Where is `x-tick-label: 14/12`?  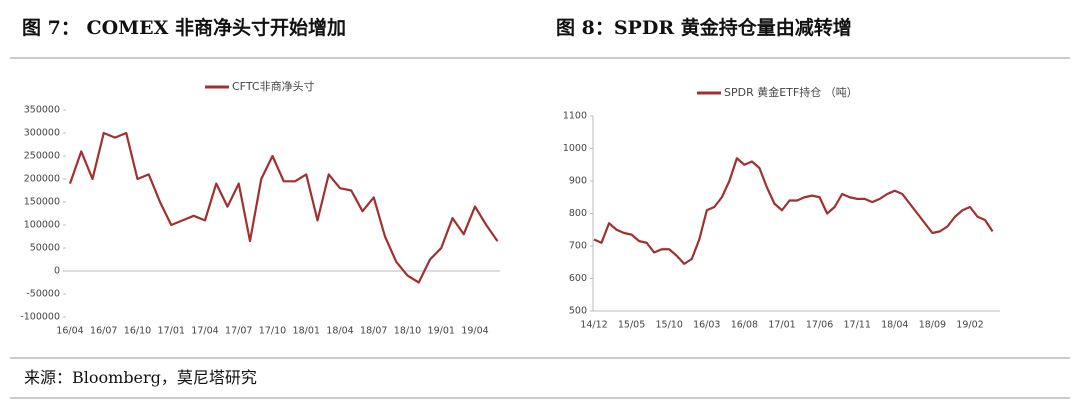
x-tick-label: 14/12 is located at coordinates (593, 325).